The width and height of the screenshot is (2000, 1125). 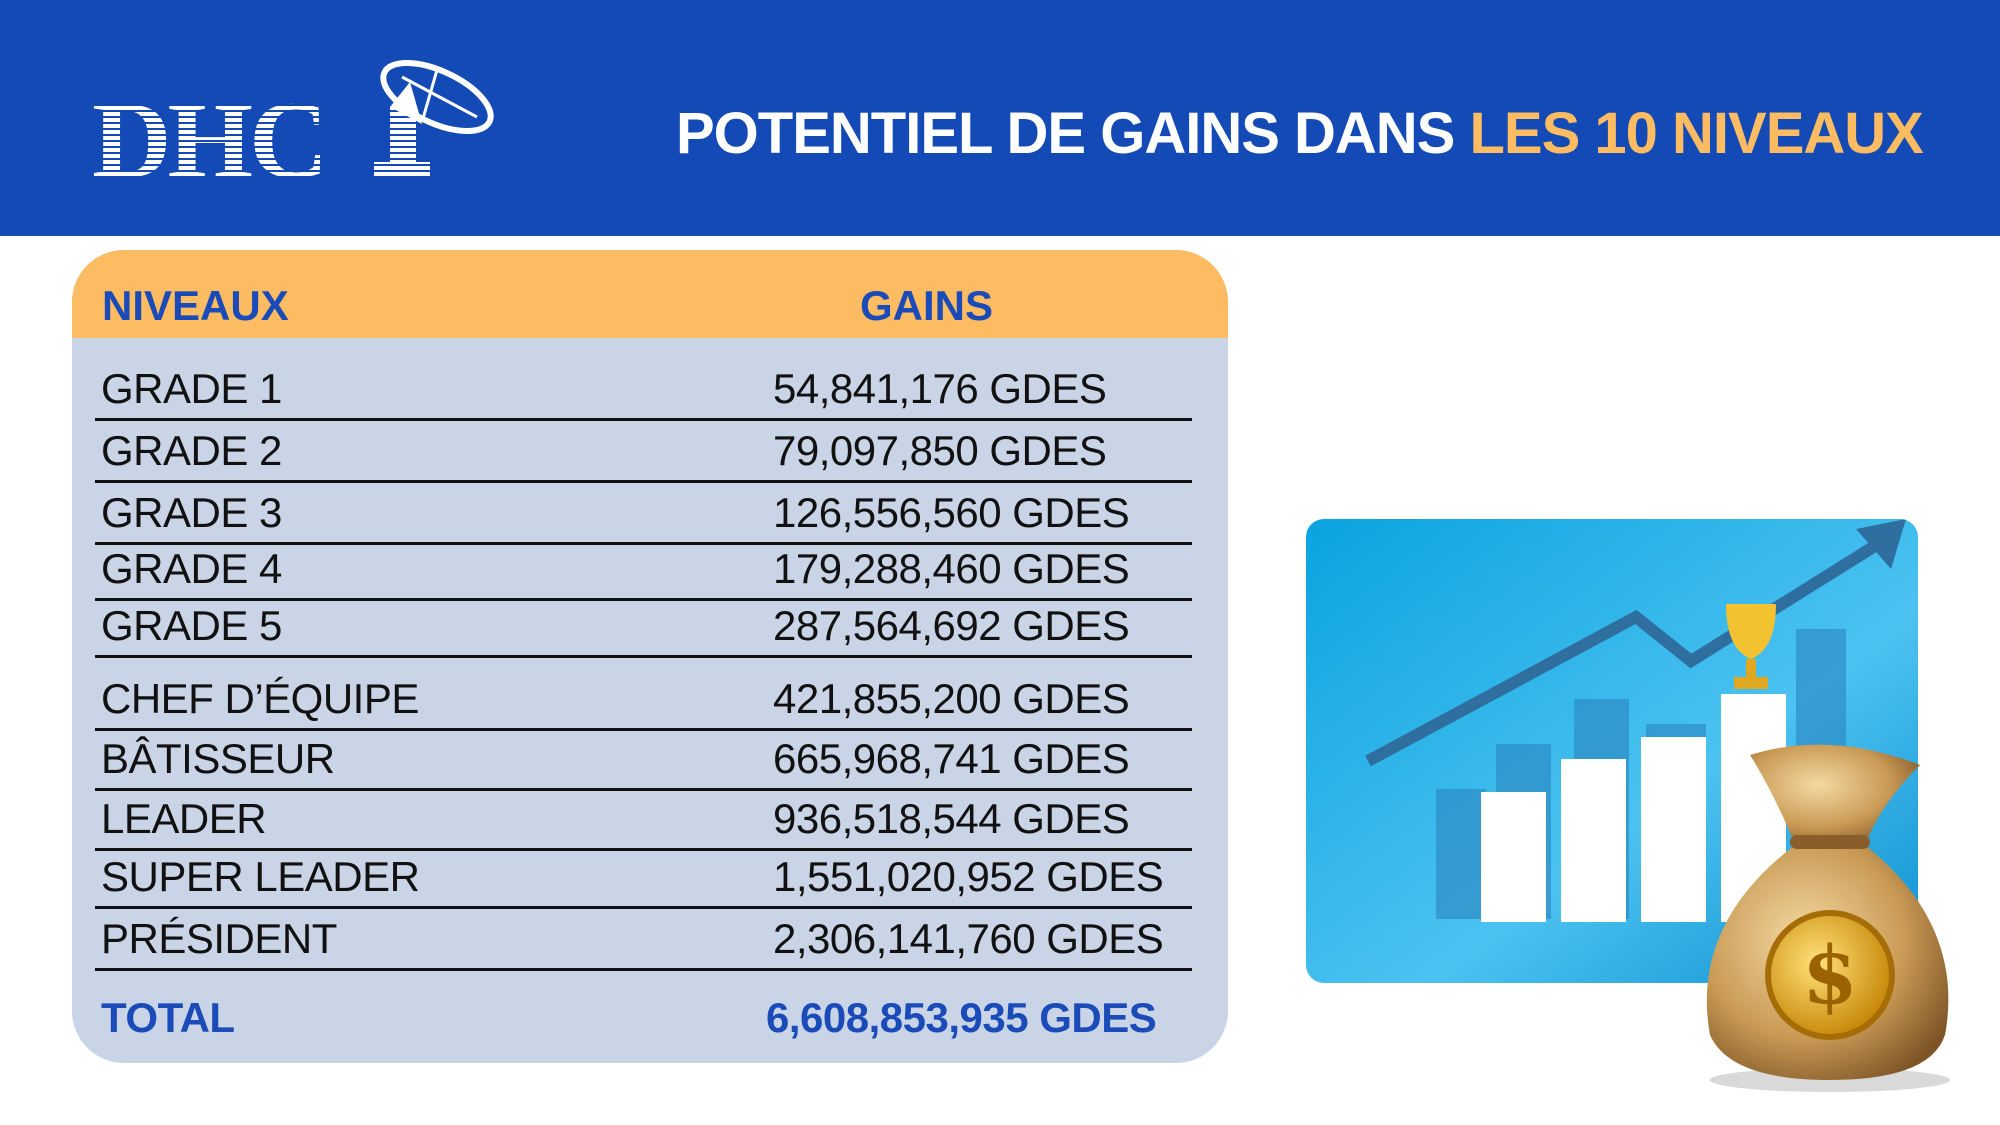 What do you see at coordinates (951, 512) in the screenshot?
I see `level-gain: 126,556,560 GDES` at bounding box center [951, 512].